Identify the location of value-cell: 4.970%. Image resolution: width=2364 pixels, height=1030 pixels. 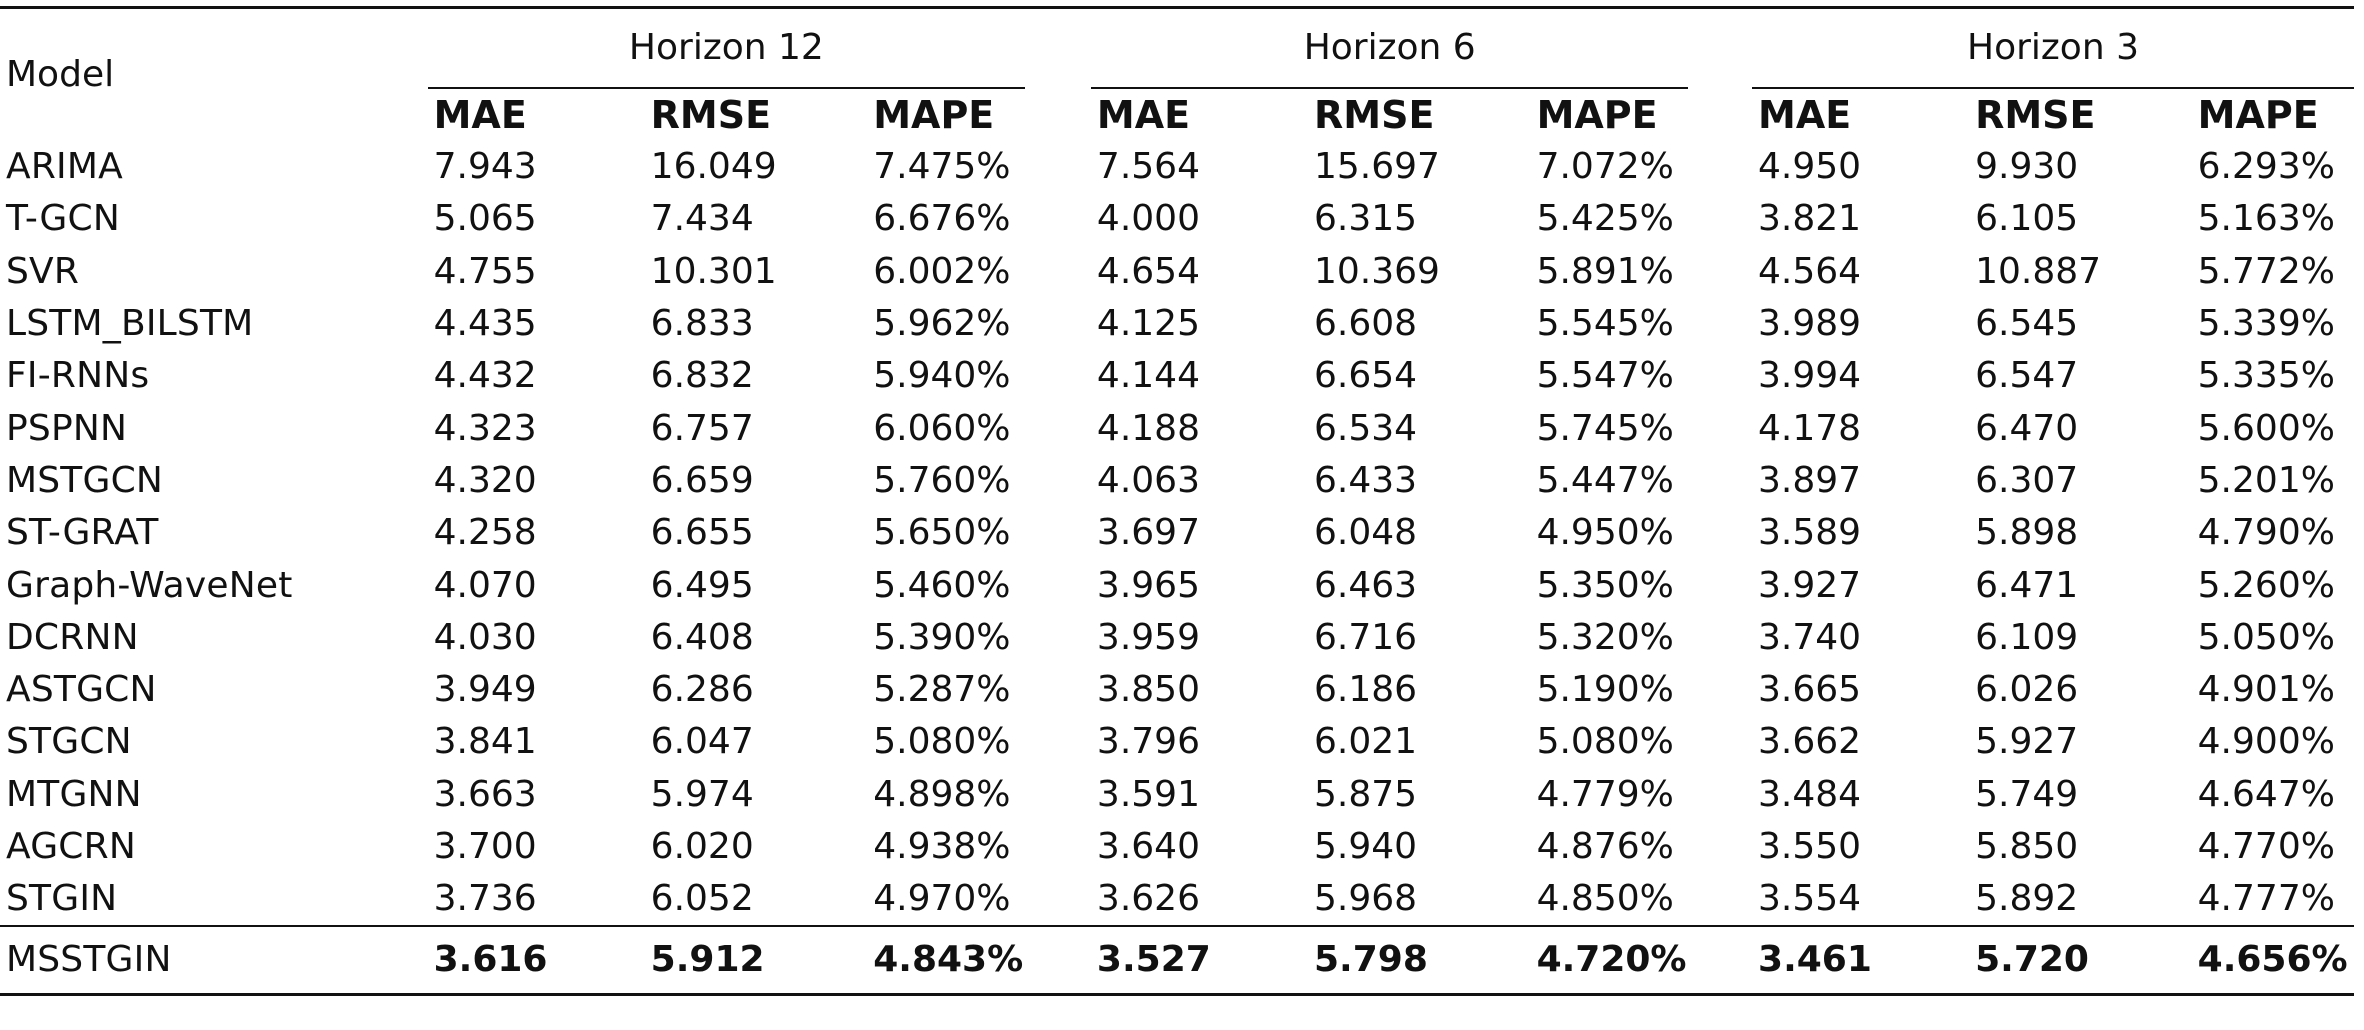
(942, 899).